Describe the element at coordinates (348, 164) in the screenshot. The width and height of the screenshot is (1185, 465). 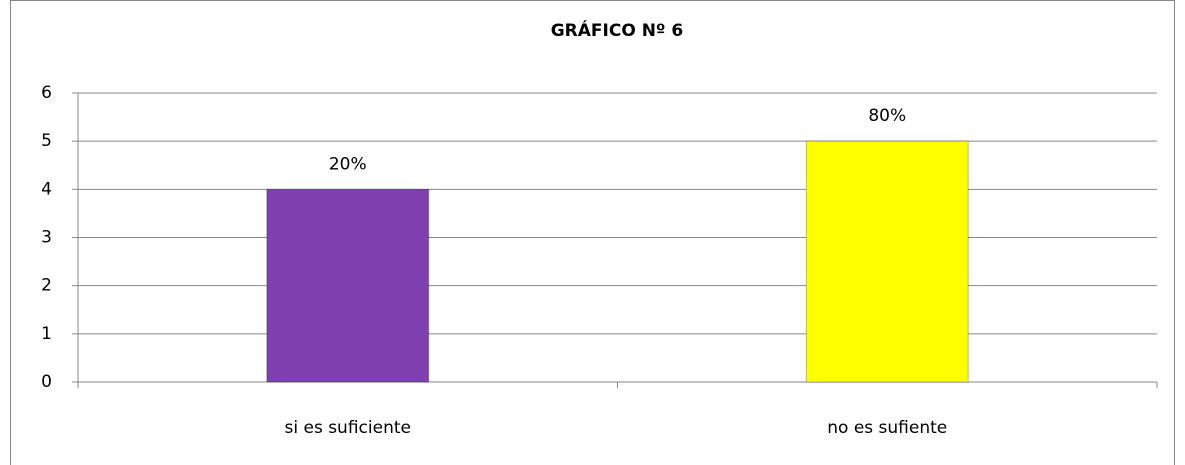
I see `data-label: 20%` at that location.